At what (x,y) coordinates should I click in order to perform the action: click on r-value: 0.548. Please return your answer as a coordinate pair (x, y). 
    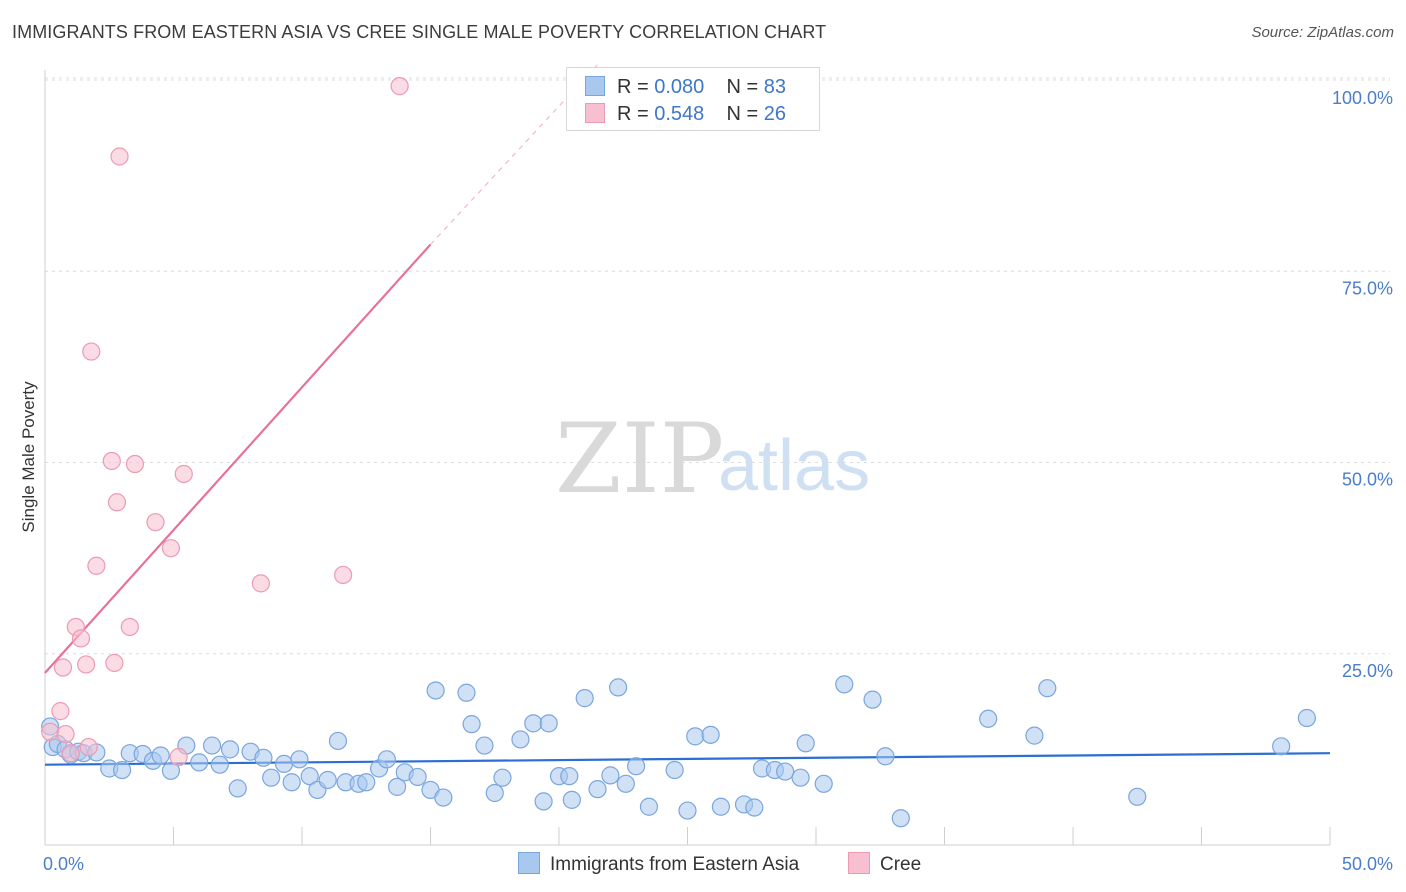
    Looking at the image, I should click on (679, 114).